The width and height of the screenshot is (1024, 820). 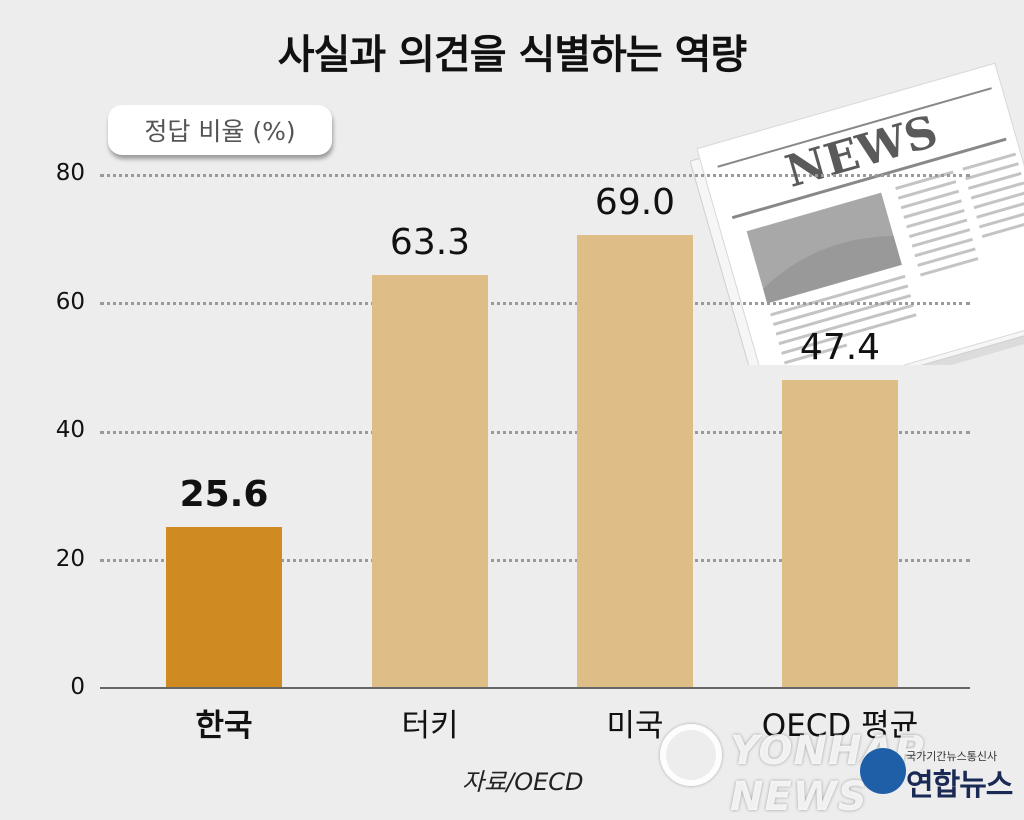 What do you see at coordinates (535, 688) in the screenshot?
I see `x-axis-baseline` at bounding box center [535, 688].